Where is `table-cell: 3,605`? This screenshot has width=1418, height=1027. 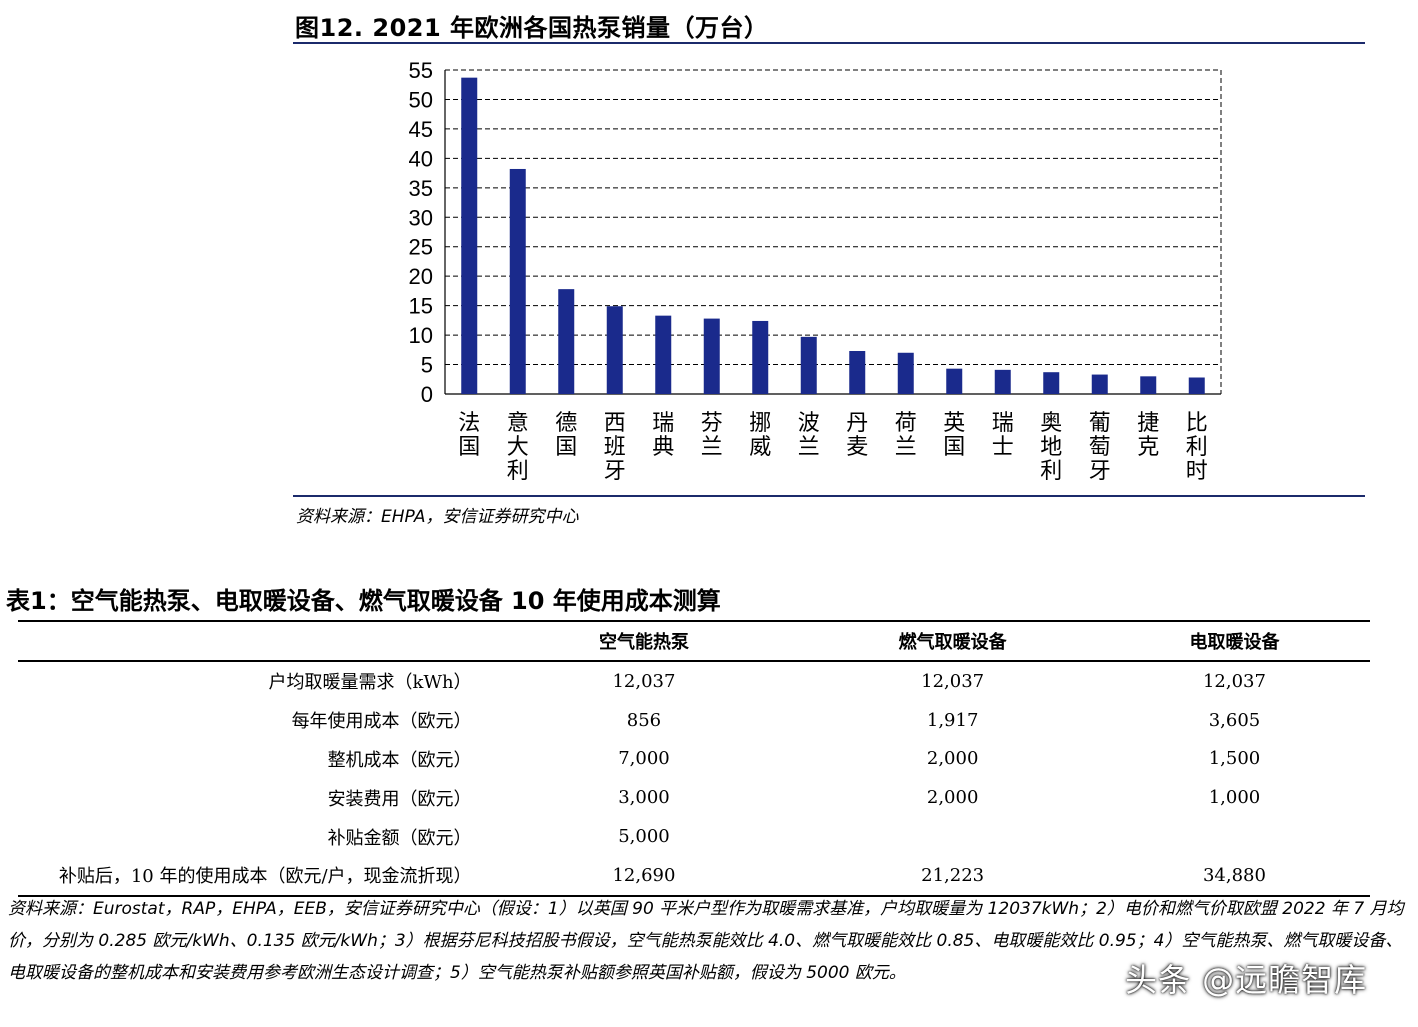 table-cell: 3,605 is located at coordinates (1234, 720).